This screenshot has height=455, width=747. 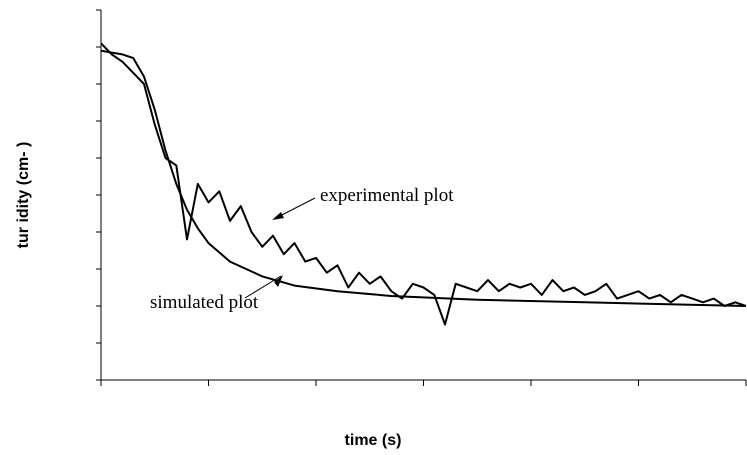 What do you see at coordinates (23, 195) in the screenshot?
I see `y-axis-label: tur idity (cm- )` at bounding box center [23, 195].